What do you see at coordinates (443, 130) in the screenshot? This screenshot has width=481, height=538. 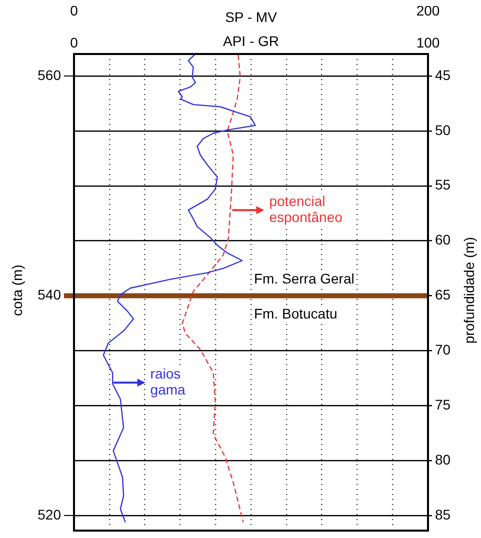 I see `y2-tick-label: 50` at bounding box center [443, 130].